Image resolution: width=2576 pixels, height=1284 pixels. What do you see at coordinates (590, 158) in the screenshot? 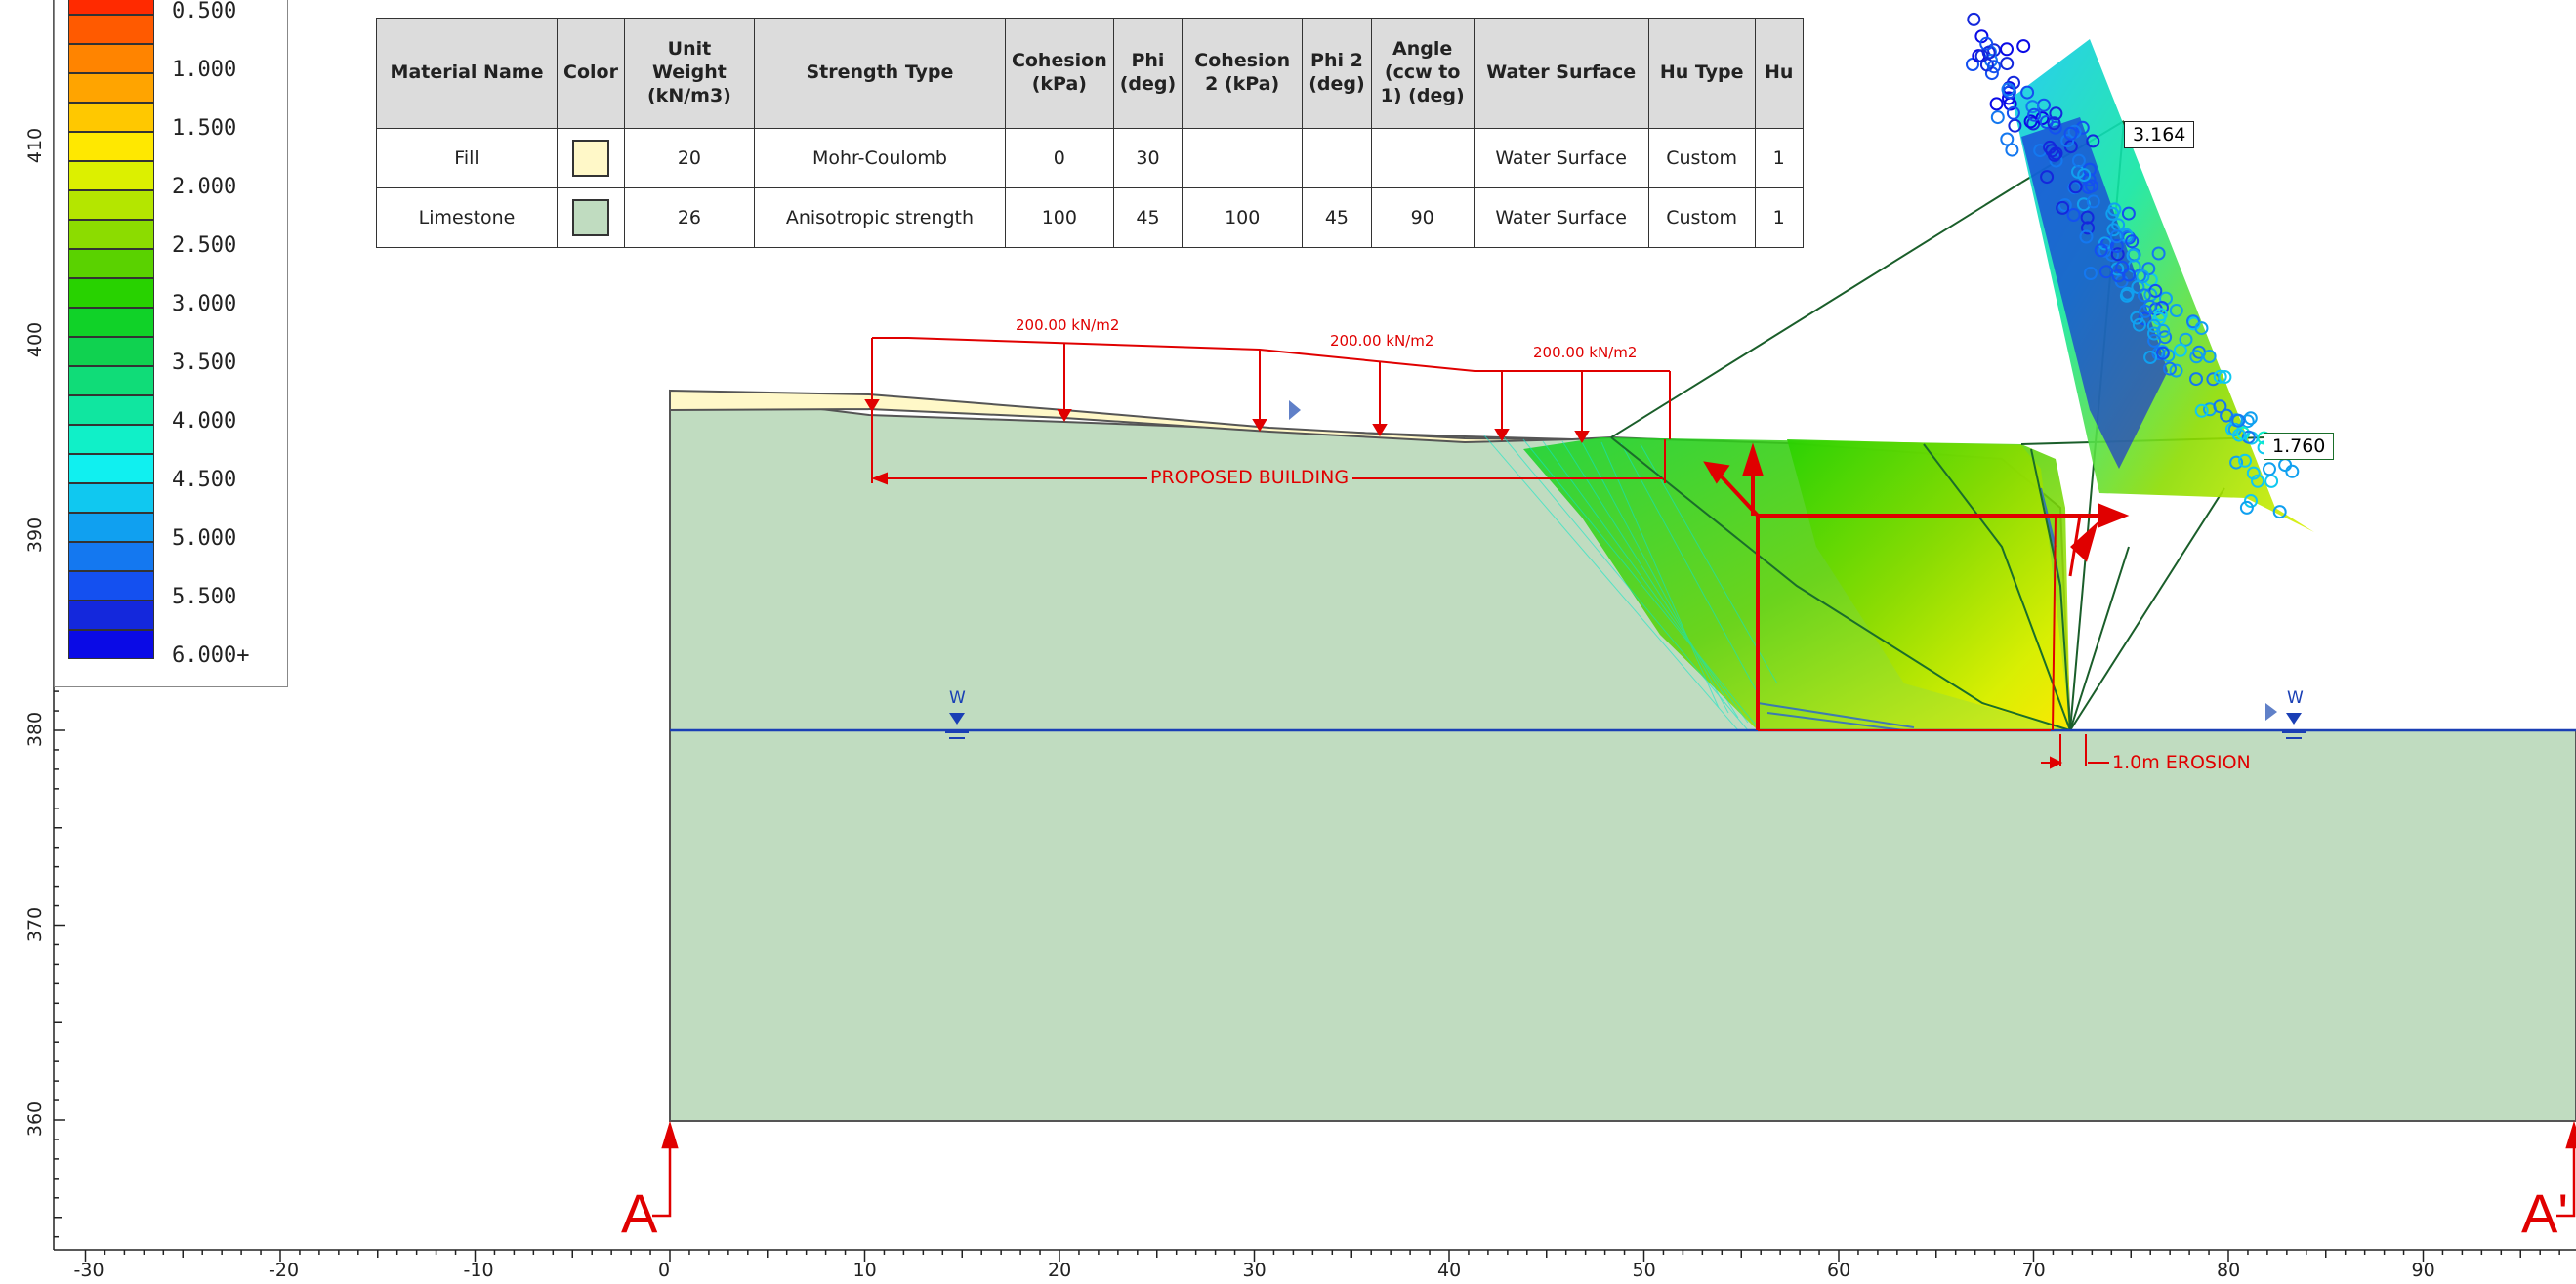
I see `color-swatch` at bounding box center [590, 158].